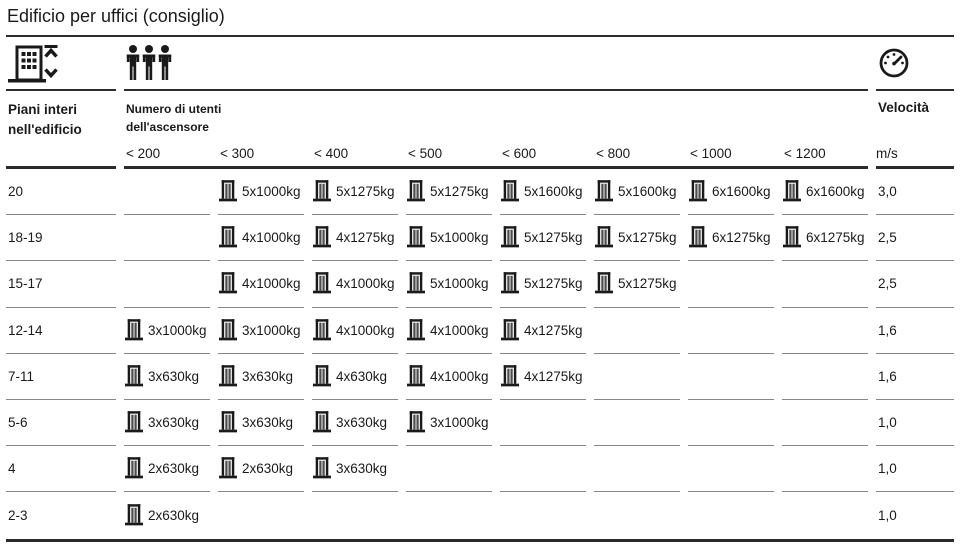  Describe the element at coordinates (915, 192) in the screenshot. I see `speed-value-cell: 3,0` at that location.